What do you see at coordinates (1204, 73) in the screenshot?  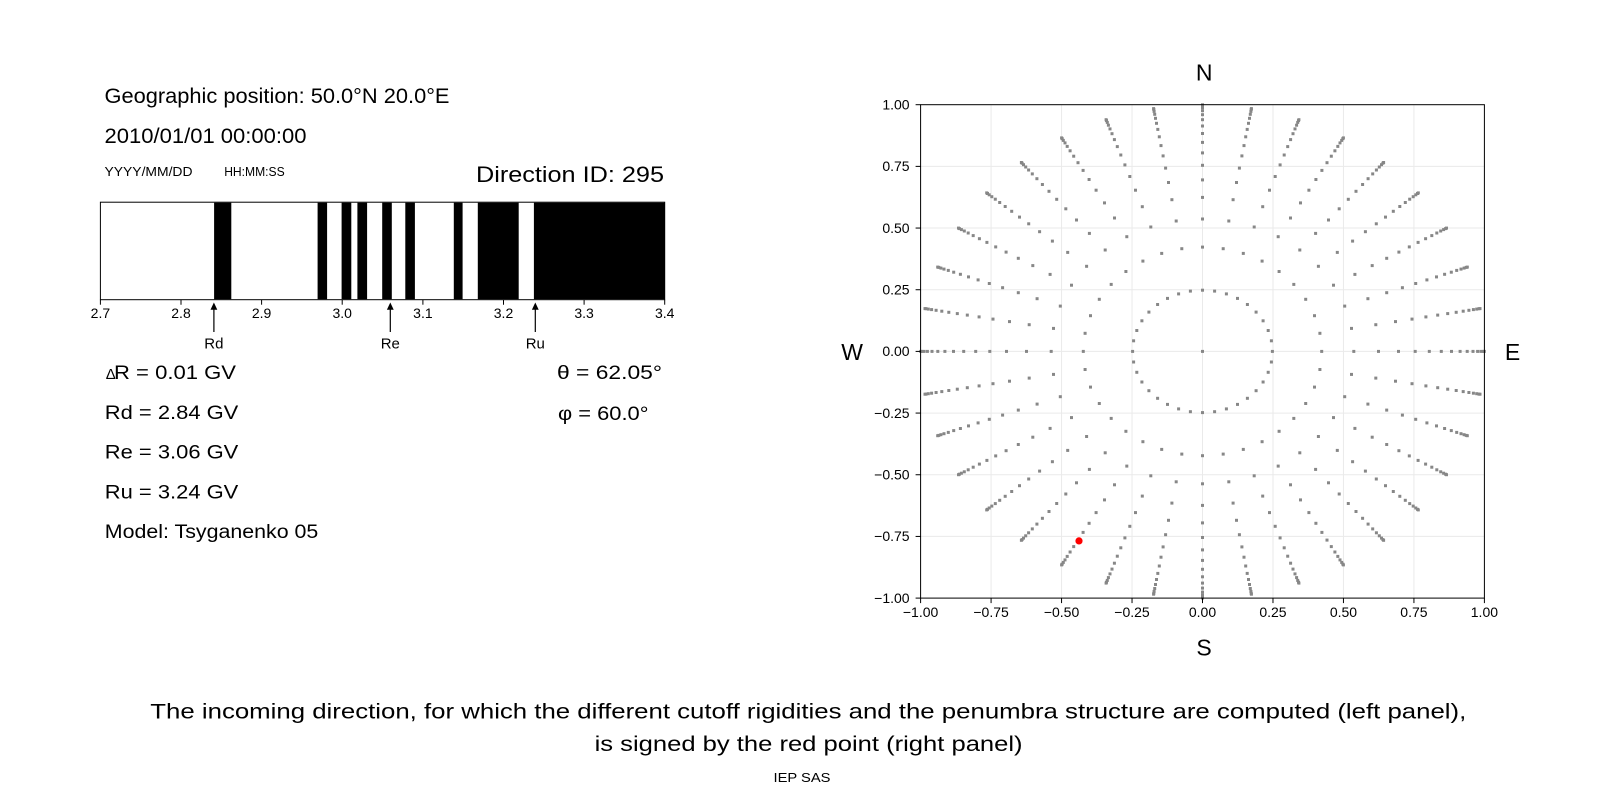 I see `svg-text: N` at bounding box center [1204, 73].